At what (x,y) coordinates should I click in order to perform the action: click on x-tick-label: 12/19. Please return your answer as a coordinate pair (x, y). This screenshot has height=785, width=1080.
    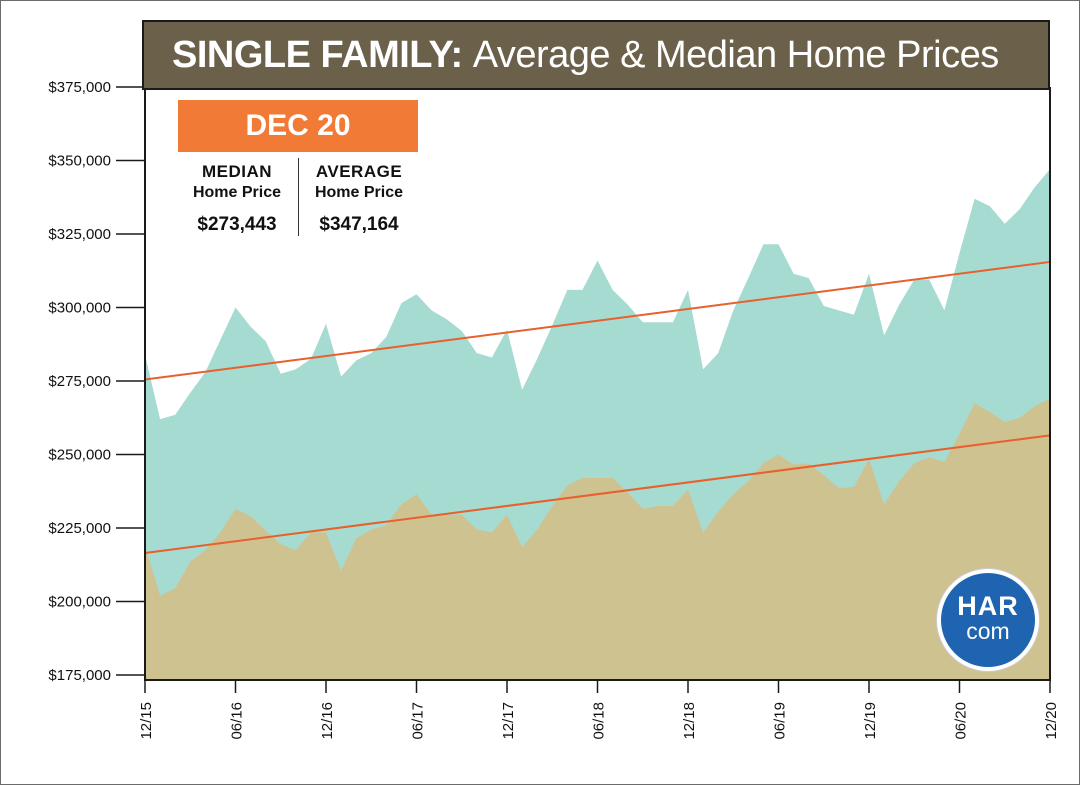
    Looking at the image, I should click on (870, 721).